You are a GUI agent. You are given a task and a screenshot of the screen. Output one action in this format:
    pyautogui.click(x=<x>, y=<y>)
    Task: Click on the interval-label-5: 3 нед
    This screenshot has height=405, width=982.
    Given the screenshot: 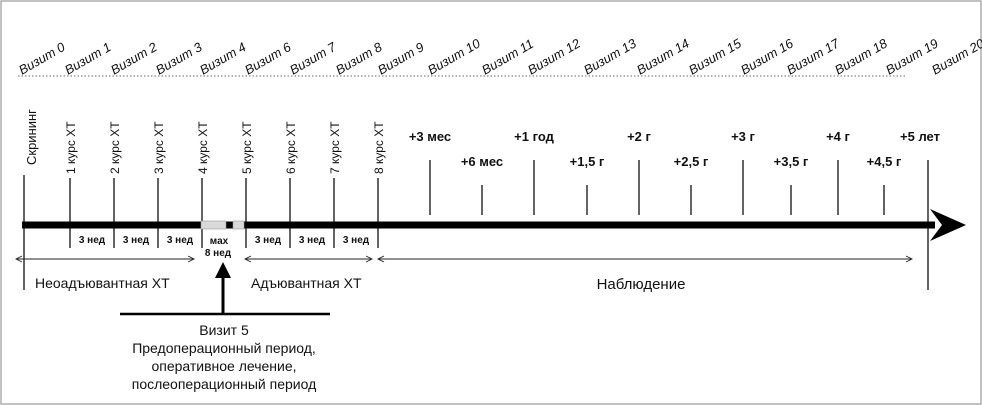 What is the action you would take?
    pyautogui.click(x=356, y=240)
    